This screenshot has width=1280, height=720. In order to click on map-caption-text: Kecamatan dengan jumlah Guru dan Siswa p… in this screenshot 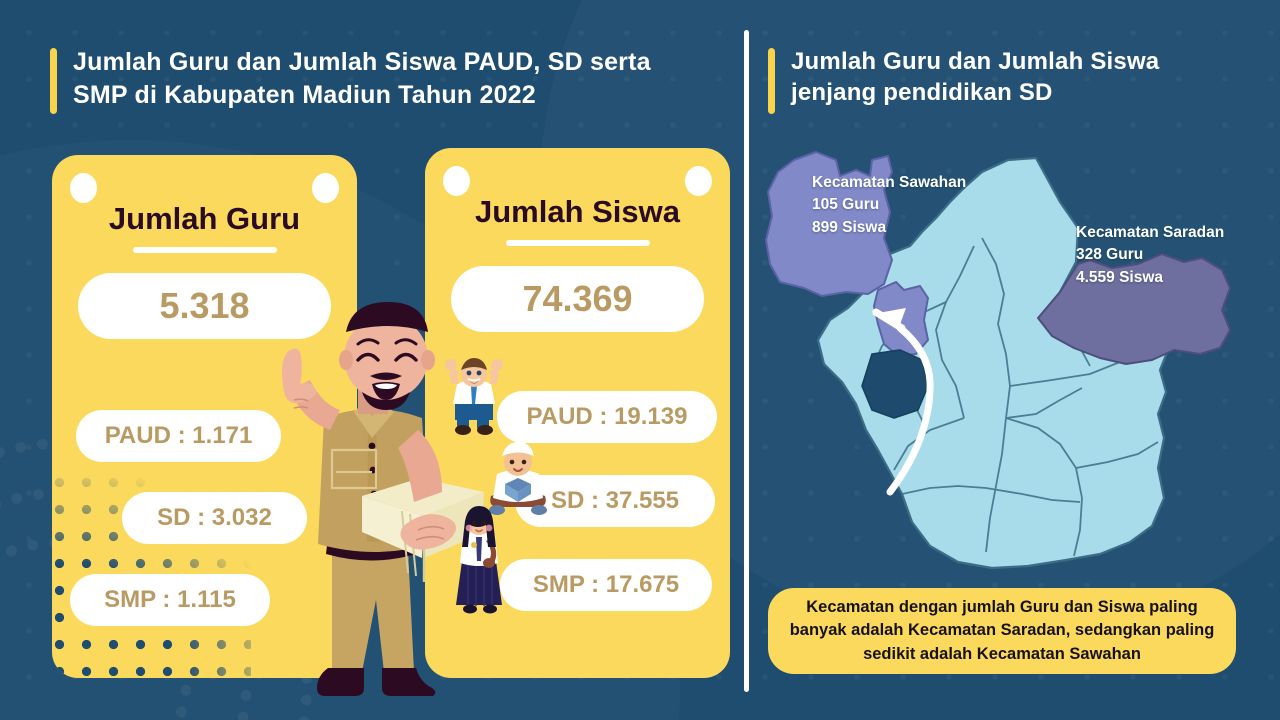, I will do `click(1002, 630)`.